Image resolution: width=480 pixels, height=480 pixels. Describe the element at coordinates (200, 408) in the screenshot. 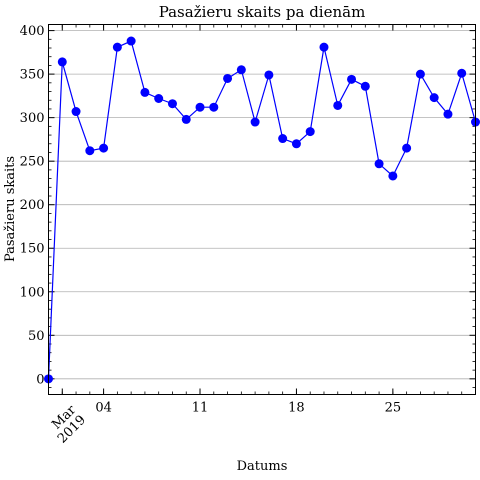

I see `x-tick-label: 11` at that location.